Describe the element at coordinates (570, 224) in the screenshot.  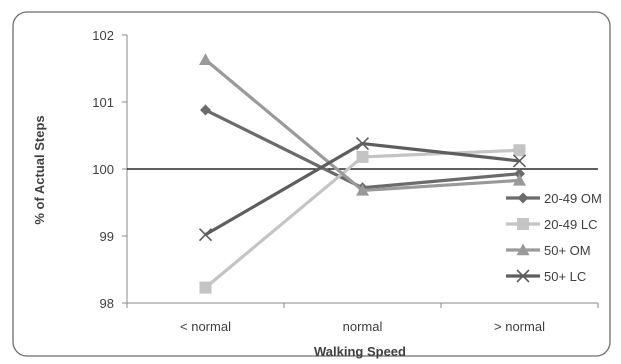
I see `legend-label-20-49-lc: 20-49 LC` at that location.